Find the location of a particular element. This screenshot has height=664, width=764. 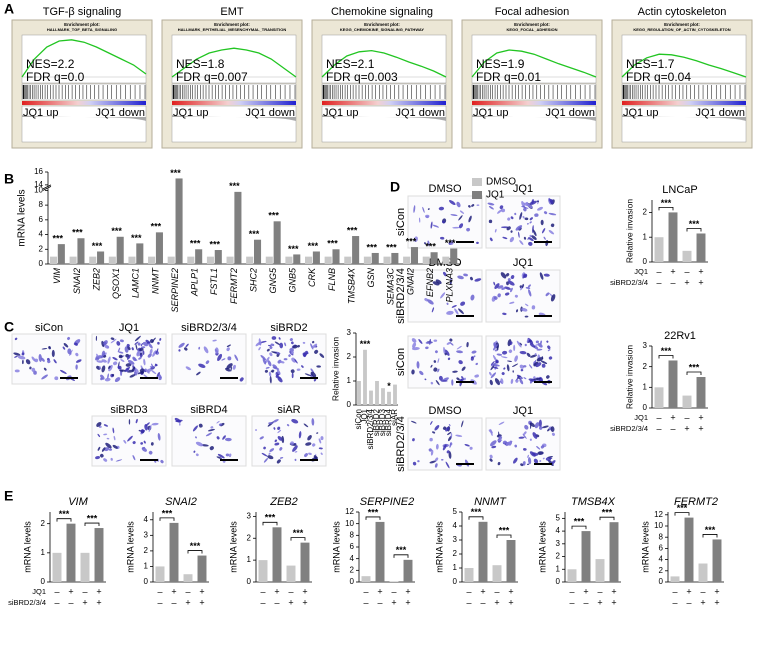

bracket is located at coordinates (666, 357).